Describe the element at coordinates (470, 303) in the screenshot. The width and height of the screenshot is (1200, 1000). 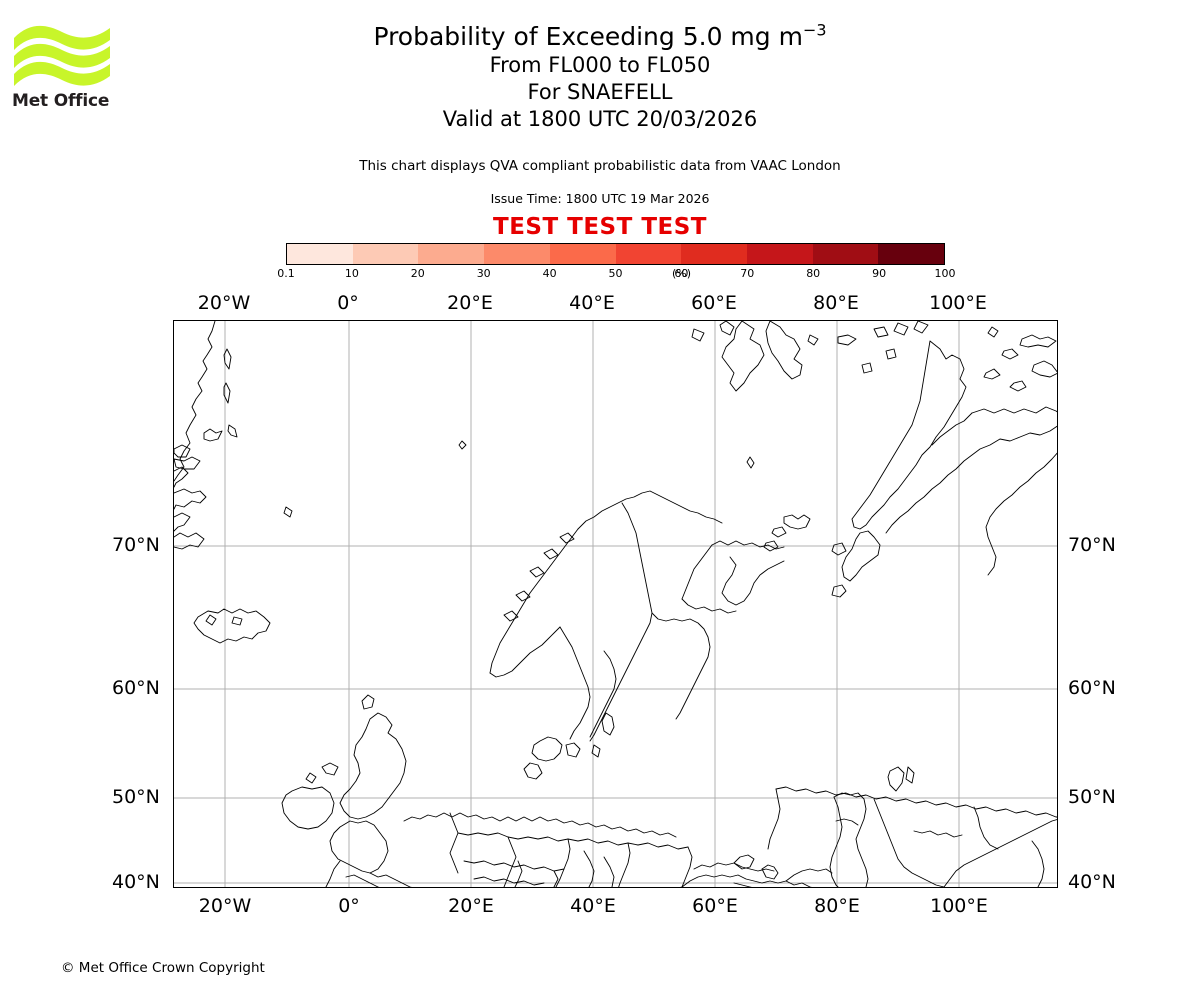
I see `lon-label-top-20°E: 20°E` at that location.